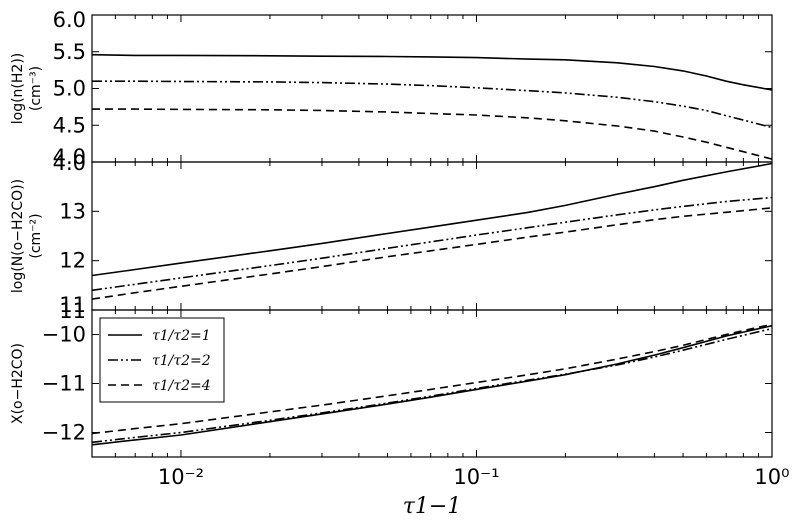  Describe the element at coordinates (69, 20) in the screenshot. I see `ytick-label-0-4: 6.0` at that location.